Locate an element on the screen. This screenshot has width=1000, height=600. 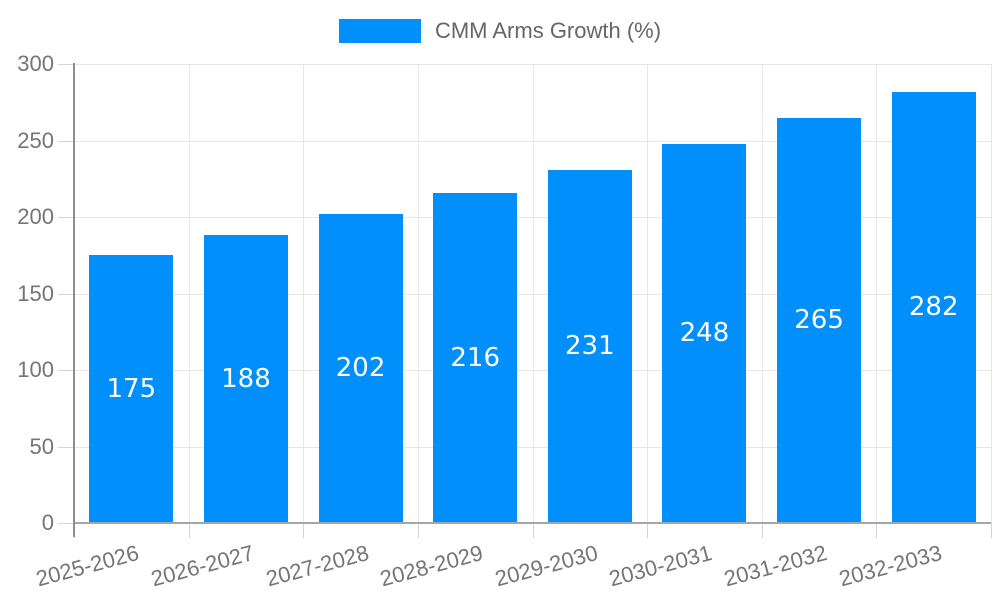
y-tick-label: 100 is located at coordinates (35, 369).